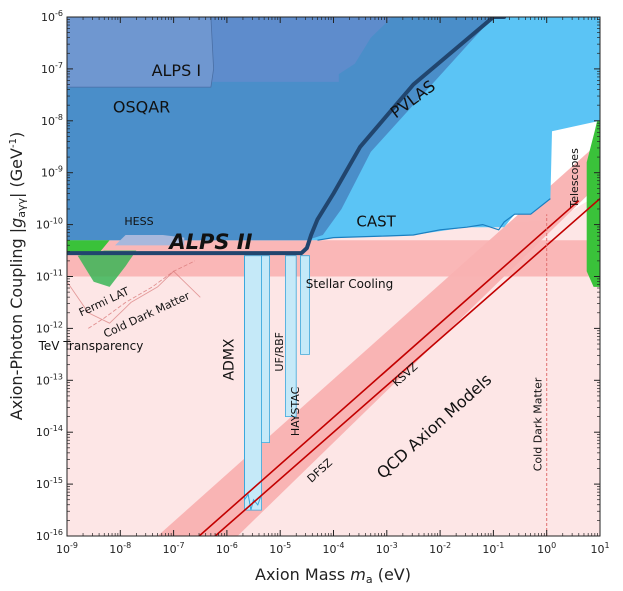 This screenshot has width=623, height=591. Describe the element at coordinates (387, 548) in the screenshot. I see `x-tick-label: 10⁻³` at that location.